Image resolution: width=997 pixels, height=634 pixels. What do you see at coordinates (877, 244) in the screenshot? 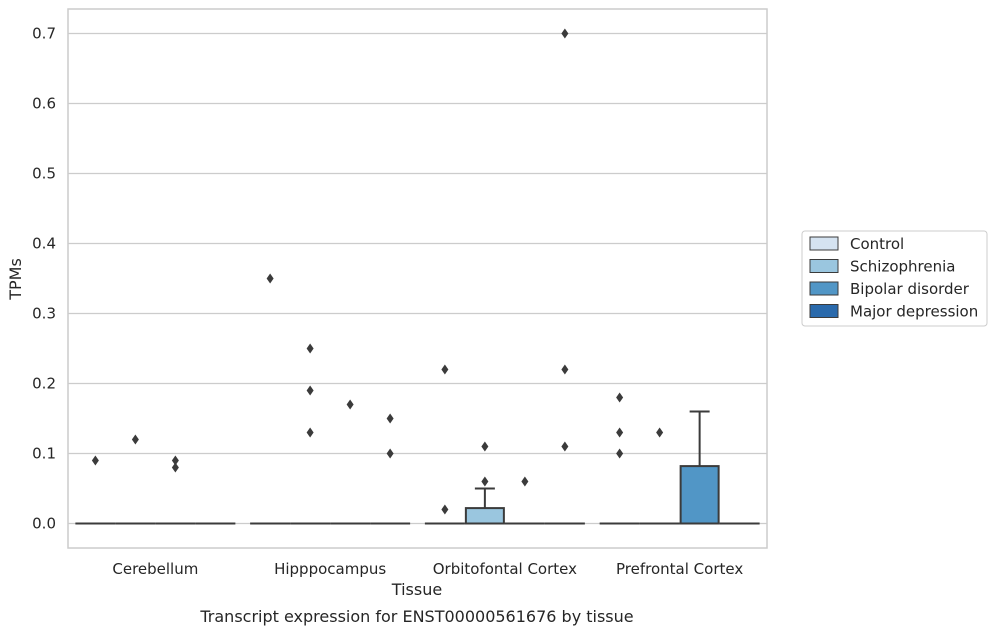
I see `legend-label: Control` at bounding box center [877, 244].